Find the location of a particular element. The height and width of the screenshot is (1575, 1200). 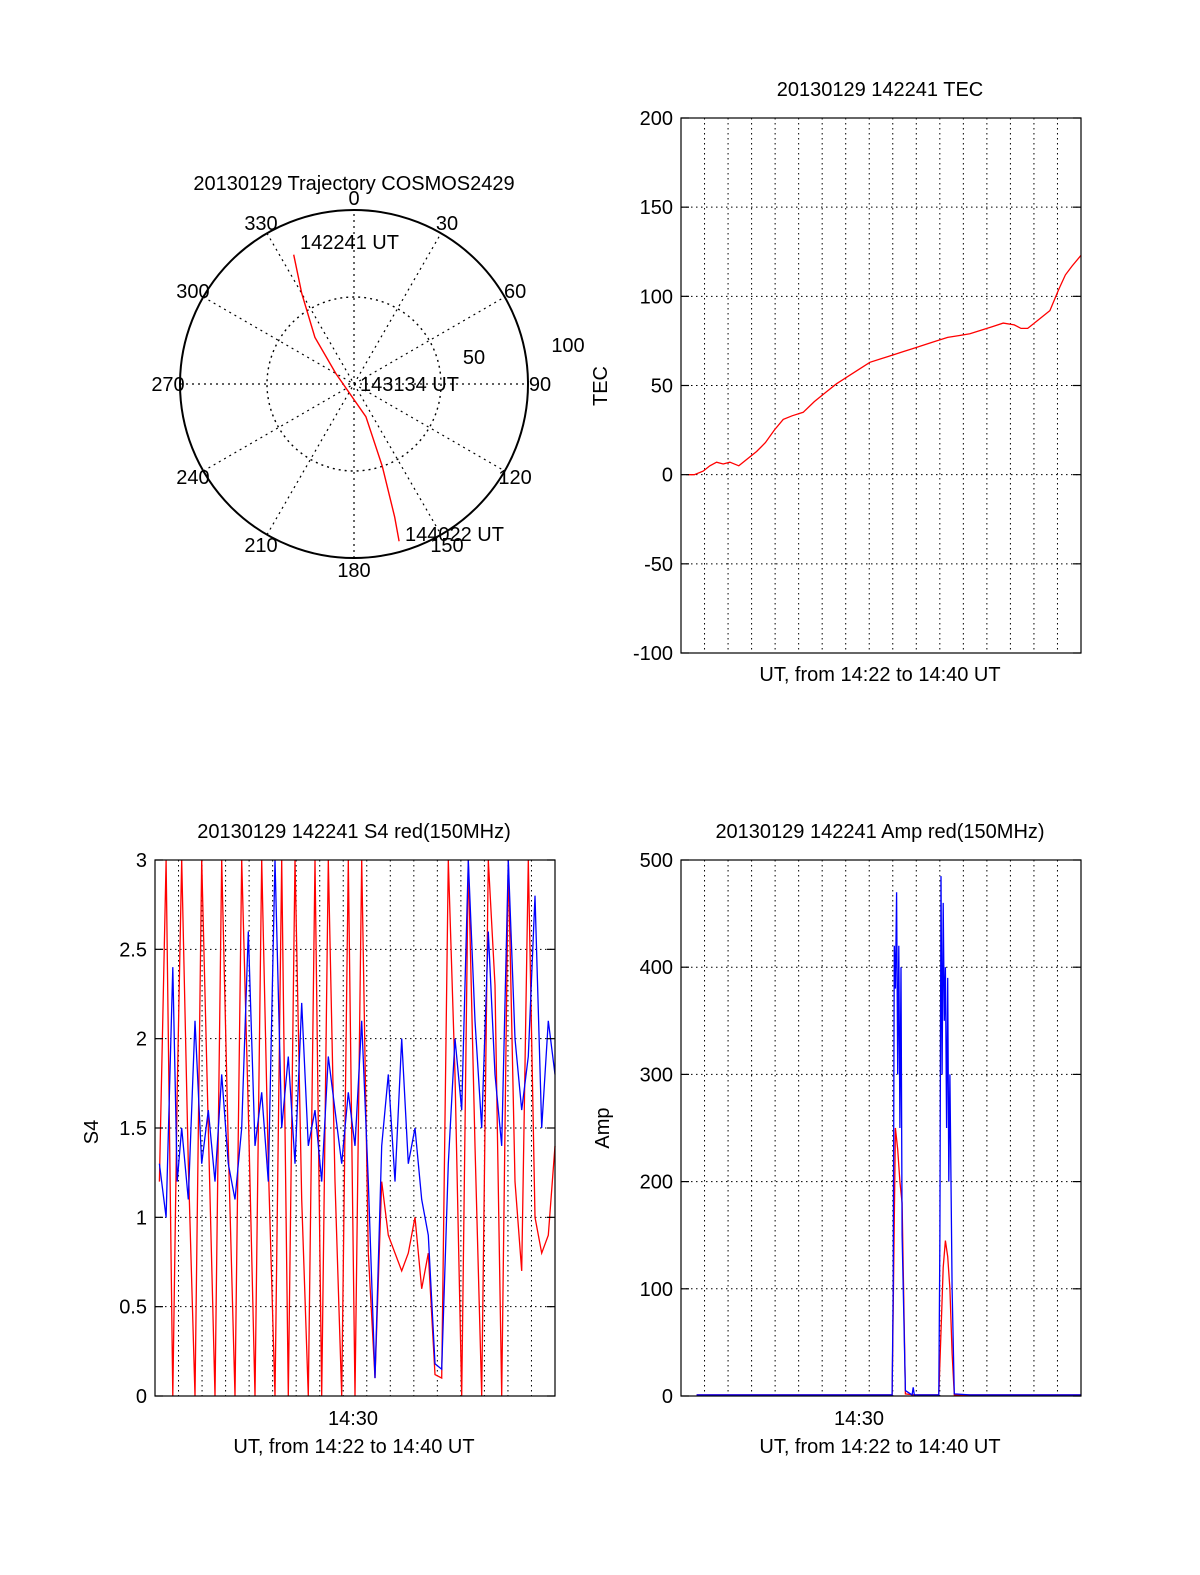

tec-ytick-label: 150 is located at coordinates (656, 208).